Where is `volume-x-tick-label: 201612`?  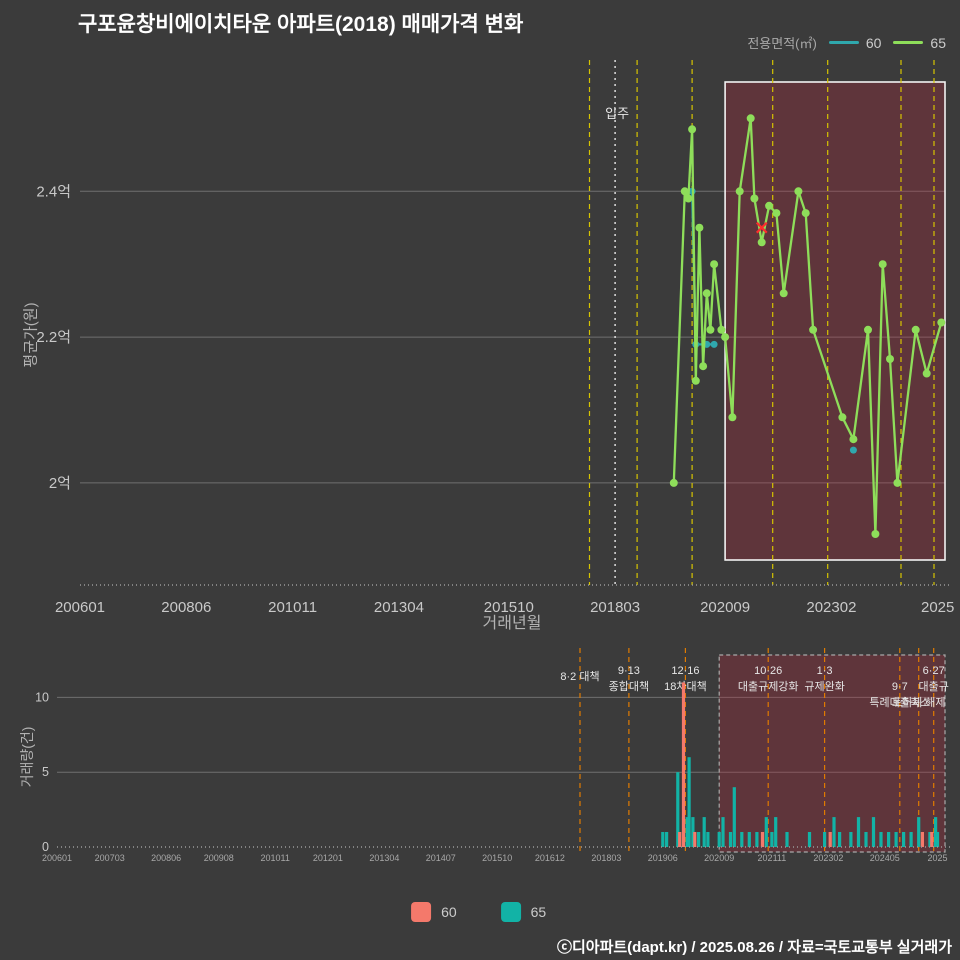 volume-x-tick-label: 201612 is located at coordinates (550, 858).